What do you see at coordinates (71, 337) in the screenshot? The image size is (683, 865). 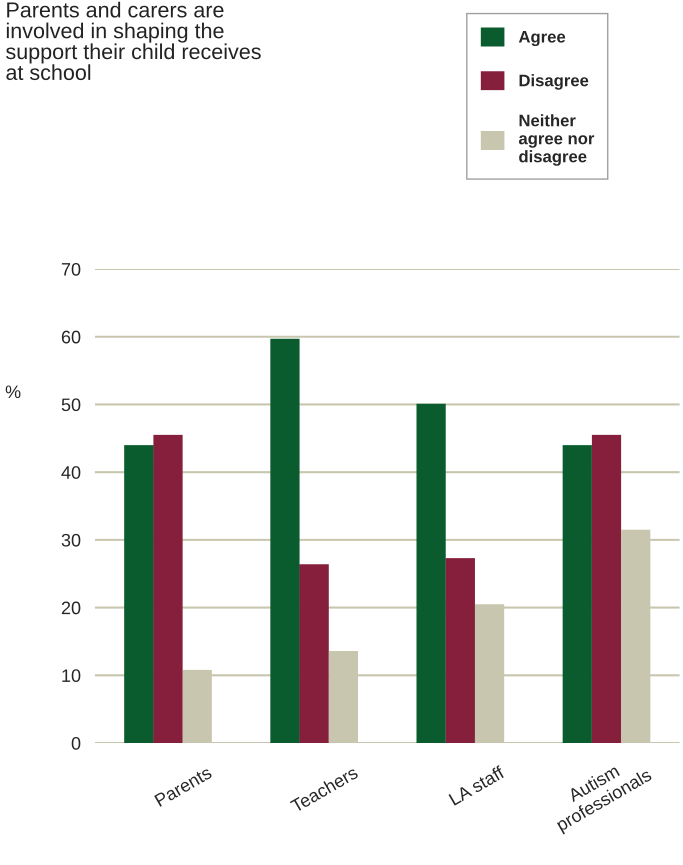 I see `y-tick-label: 60` at bounding box center [71, 337].